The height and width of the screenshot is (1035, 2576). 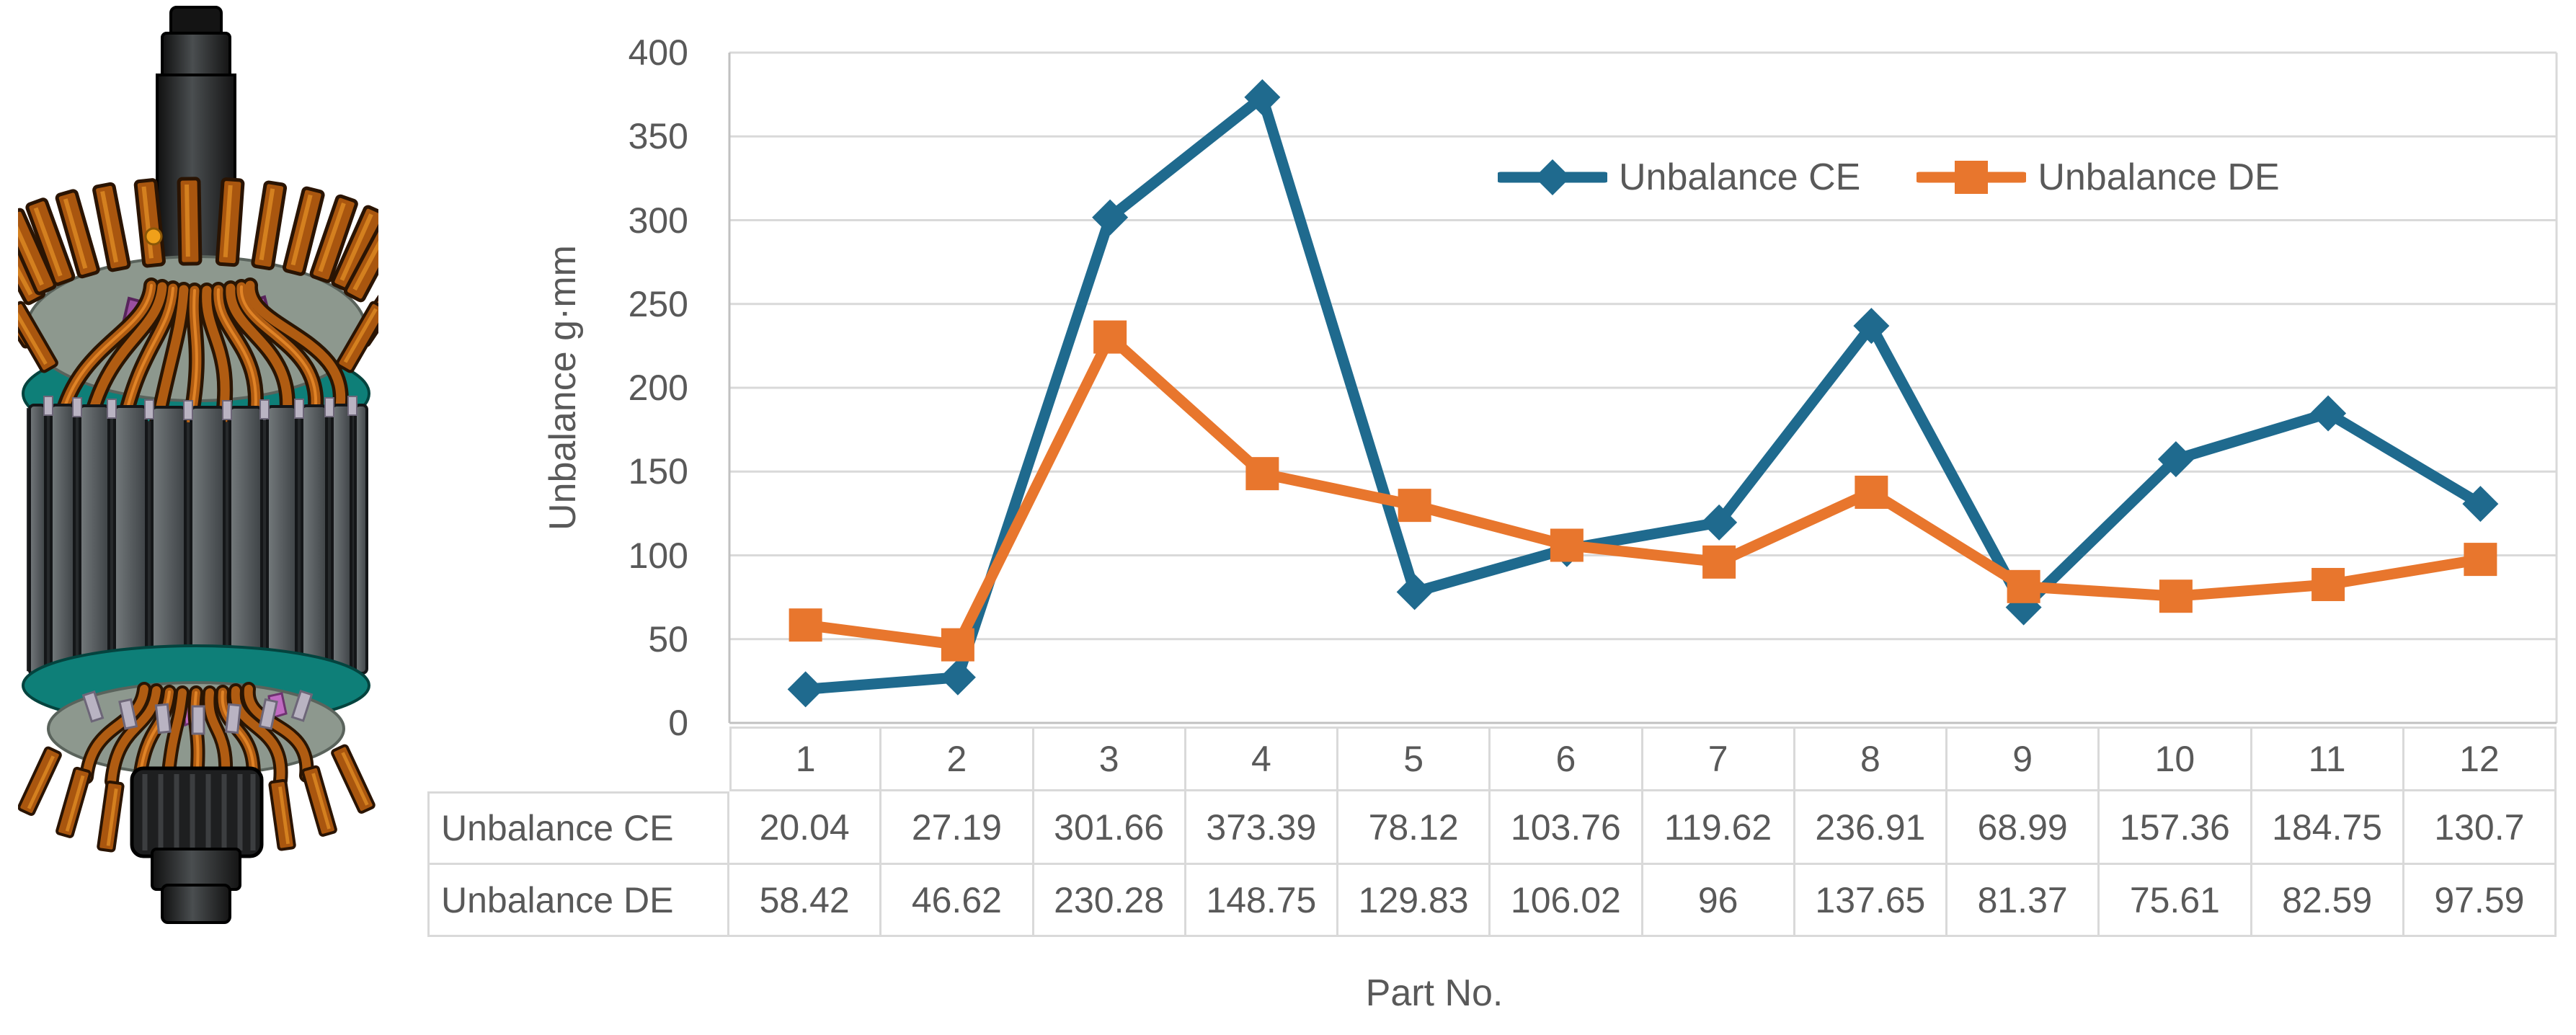 I want to click on value-cell: 46.62, so click(x=957, y=901).